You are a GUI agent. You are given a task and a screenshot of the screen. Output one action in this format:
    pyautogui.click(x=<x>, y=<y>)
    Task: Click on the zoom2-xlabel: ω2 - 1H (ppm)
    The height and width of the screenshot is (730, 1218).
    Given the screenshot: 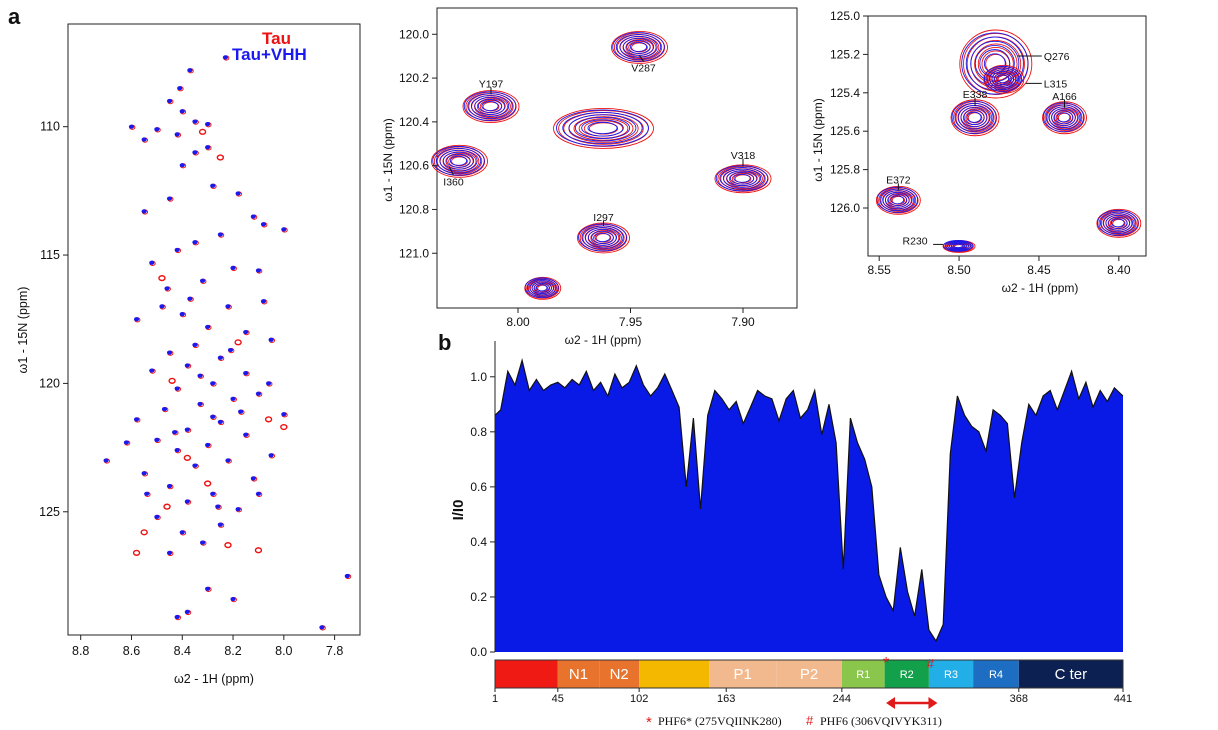 What is the action you would take?
    pyautogui.click(x=1040, y=288)
    